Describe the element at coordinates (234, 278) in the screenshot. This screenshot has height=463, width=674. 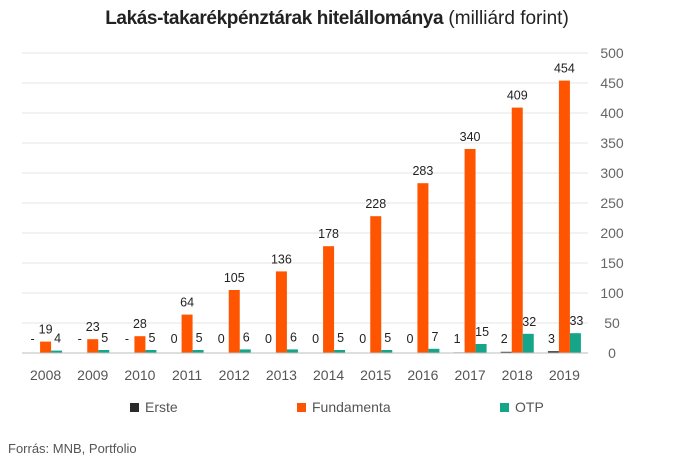
I see `data-label-fundamenta: 105` at that location.